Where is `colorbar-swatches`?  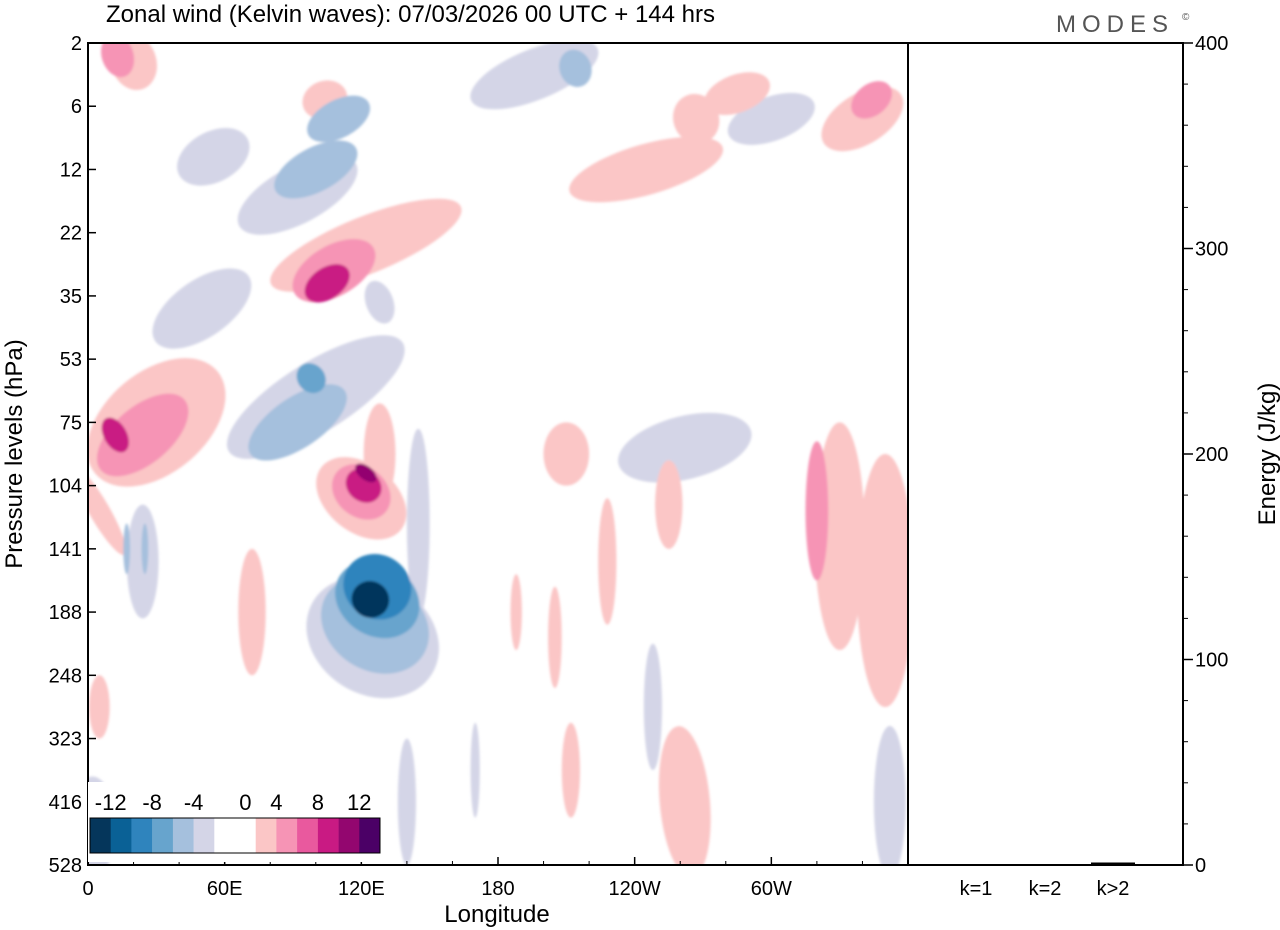
colorbar-swatches is located at coordinates (235, 835).